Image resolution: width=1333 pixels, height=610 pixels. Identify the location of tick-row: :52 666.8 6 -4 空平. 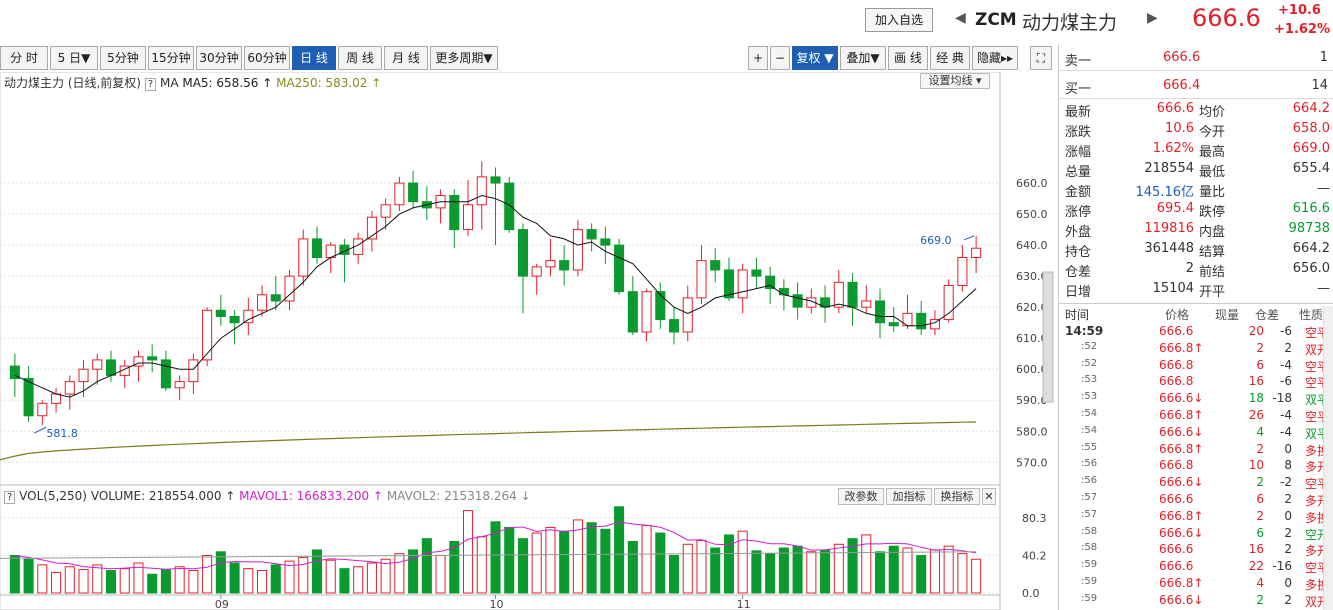
(1196, 366).